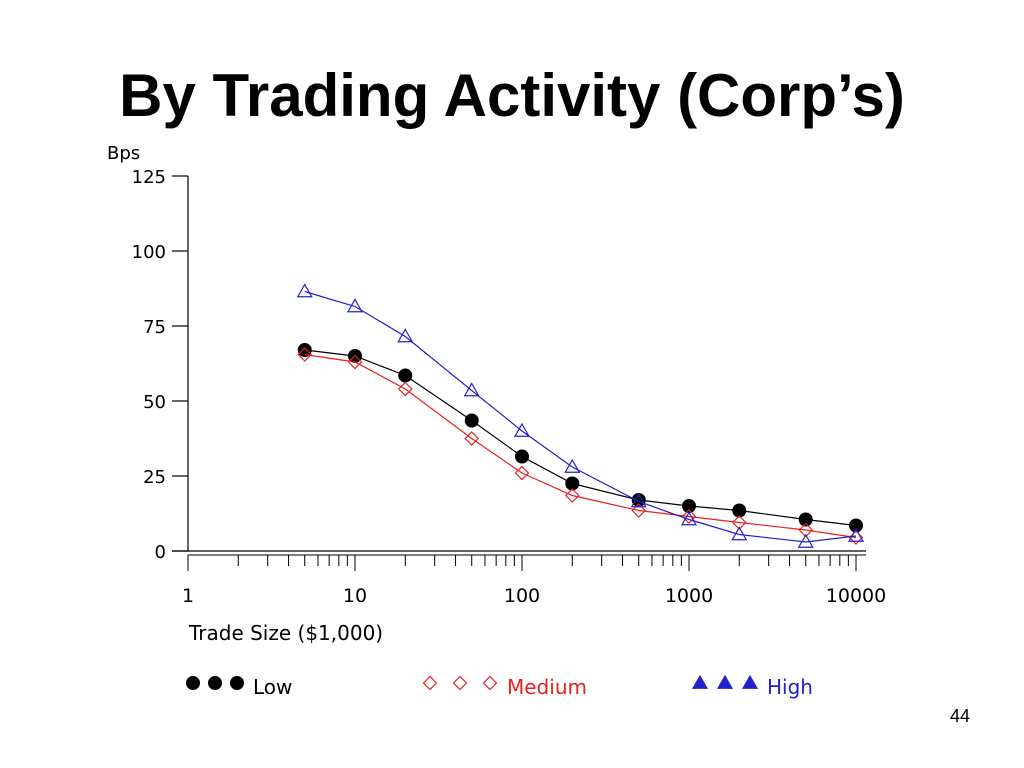  What do you see at coordinates (504, 687) in the screenshot?
I see `legend-item-medium: Medium` at bounding box center [504, 687].